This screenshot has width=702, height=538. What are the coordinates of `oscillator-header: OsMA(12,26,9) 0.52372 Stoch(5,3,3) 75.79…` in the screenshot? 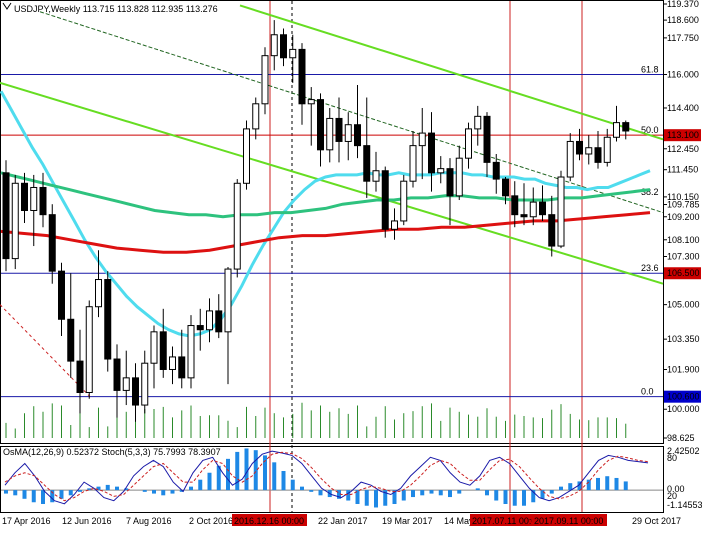 It's located at (112, 452).